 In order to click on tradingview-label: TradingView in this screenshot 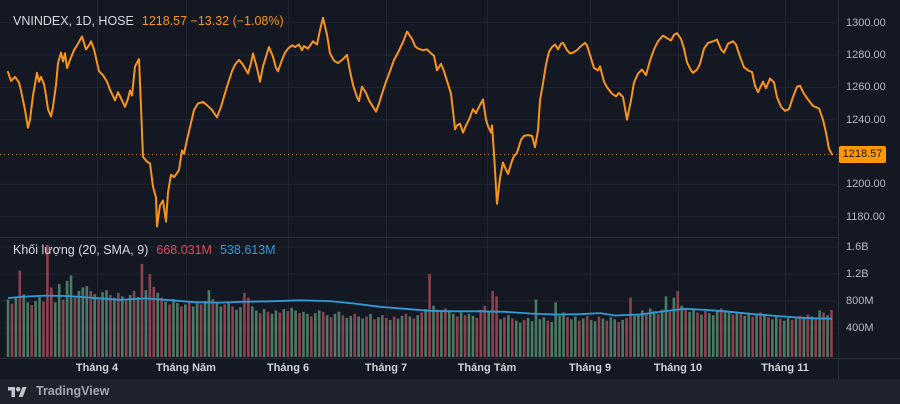, I will do `click(73, 391)`.